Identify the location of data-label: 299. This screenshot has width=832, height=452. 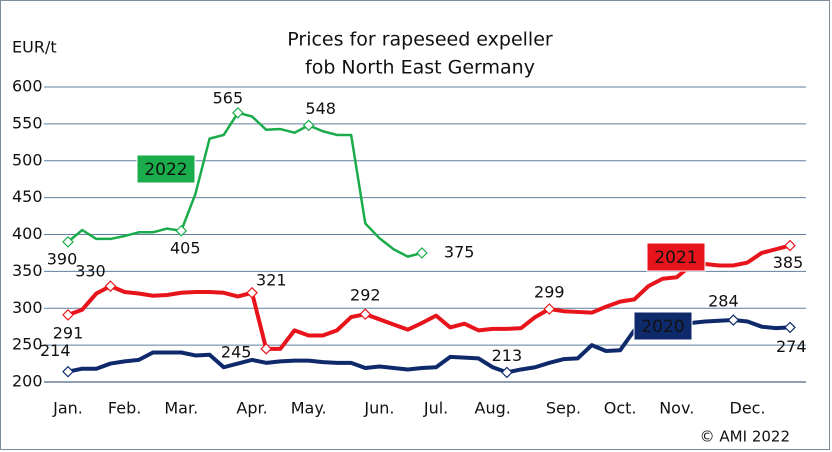
(549, 291).